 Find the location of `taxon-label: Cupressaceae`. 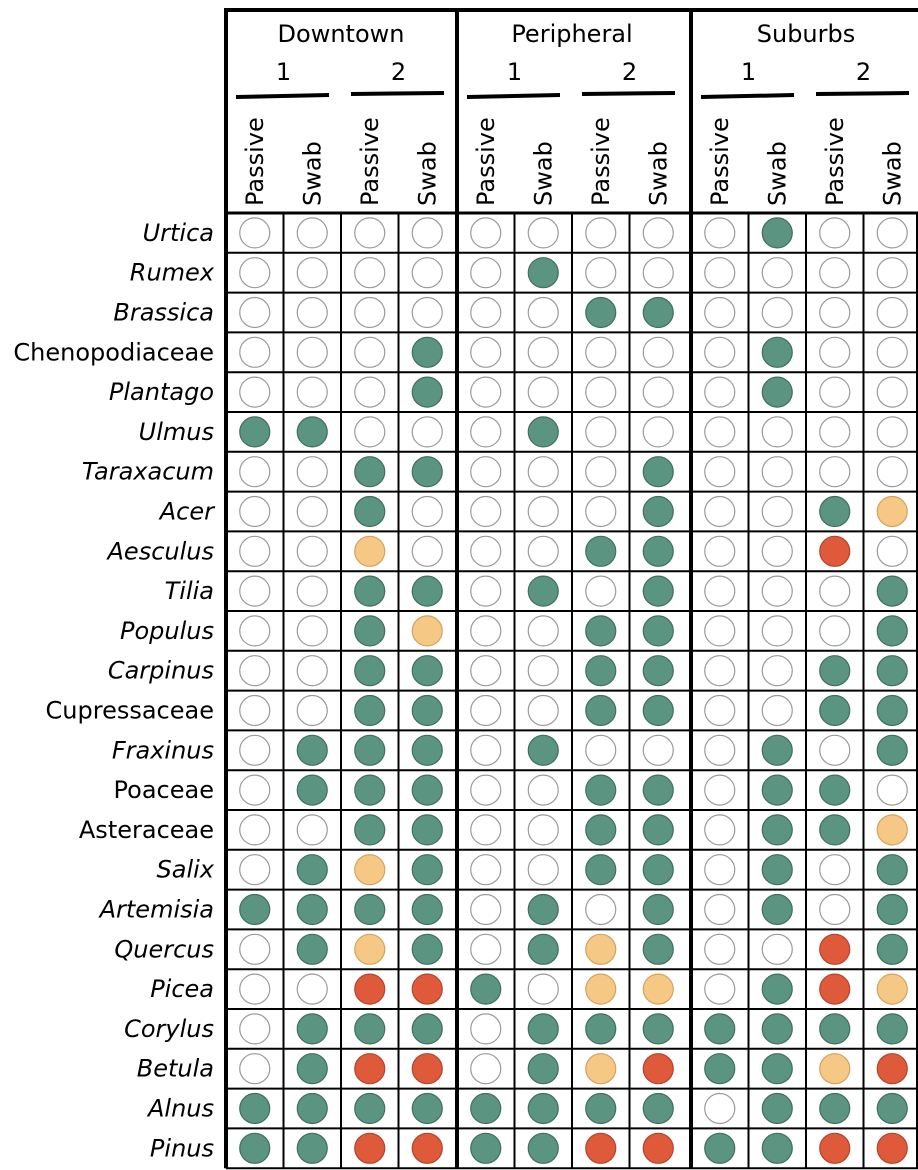

taxon-label: Cupressaceae is located at coordinates (130, 711).